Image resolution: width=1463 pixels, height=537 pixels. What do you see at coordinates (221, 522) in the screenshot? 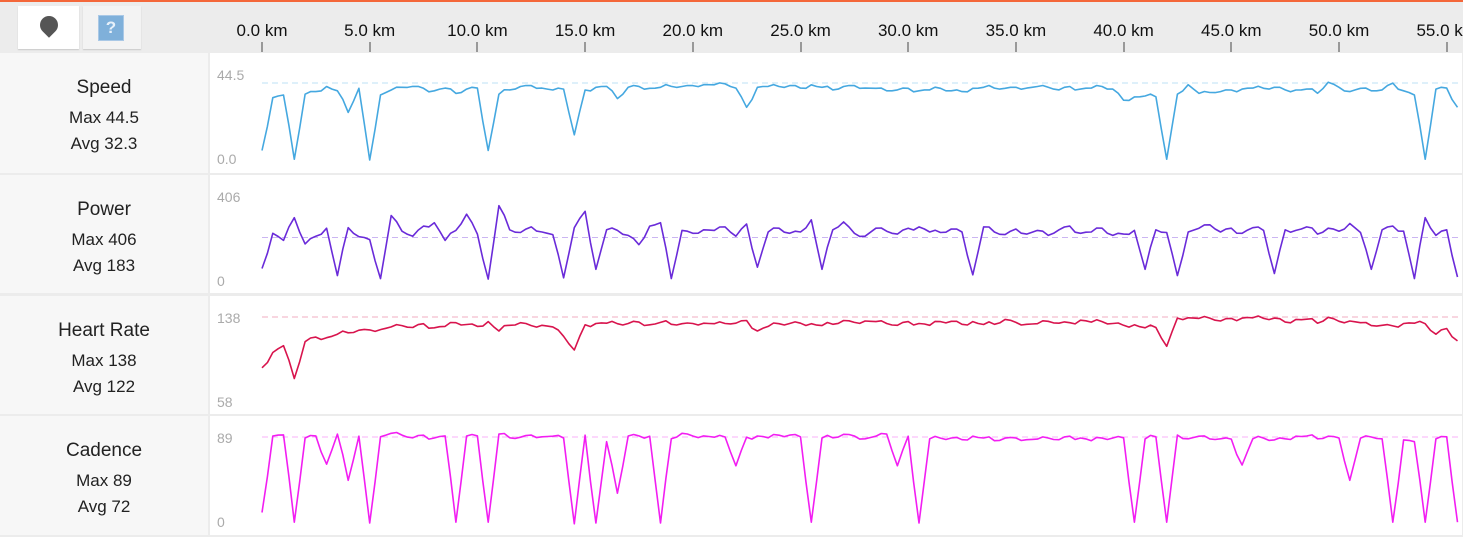
I see `cadence-y-min-label: 0` at bounding box center [221, 522].